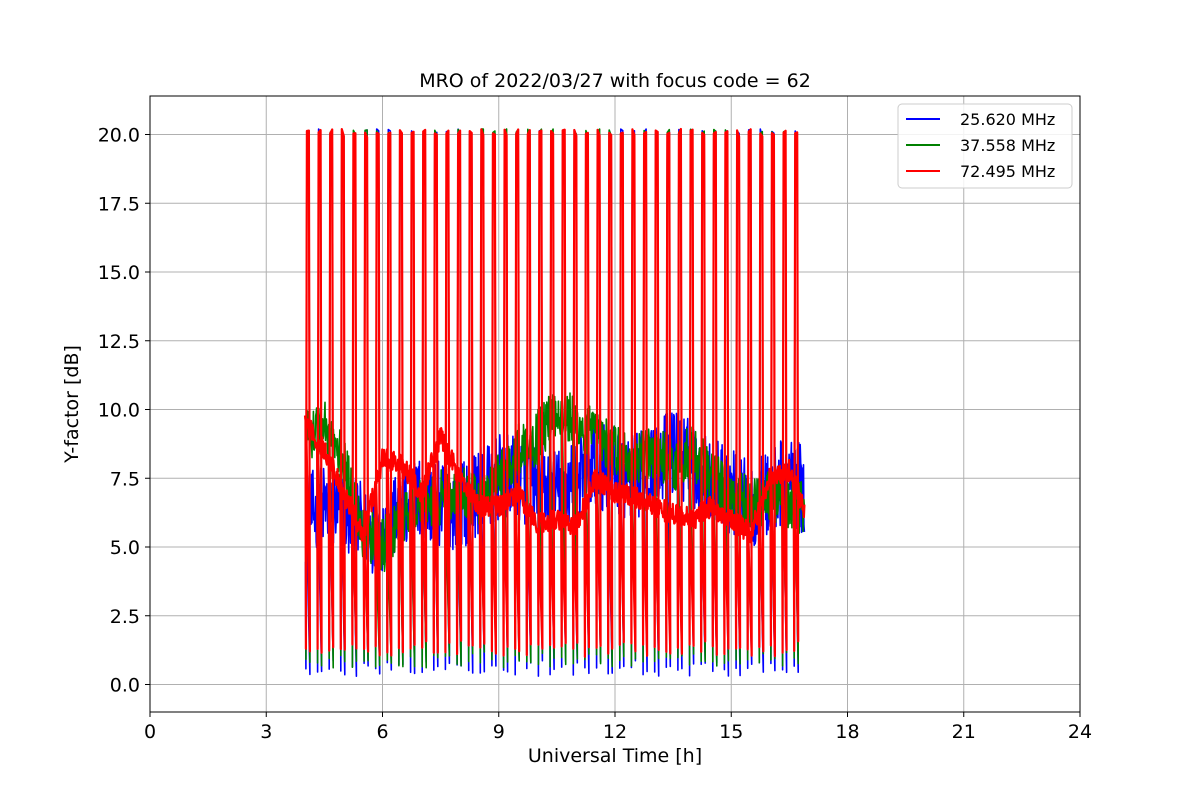 The width and height of the screenshot is (1200, 800). I want to click on legend-box, so click(985, 146).